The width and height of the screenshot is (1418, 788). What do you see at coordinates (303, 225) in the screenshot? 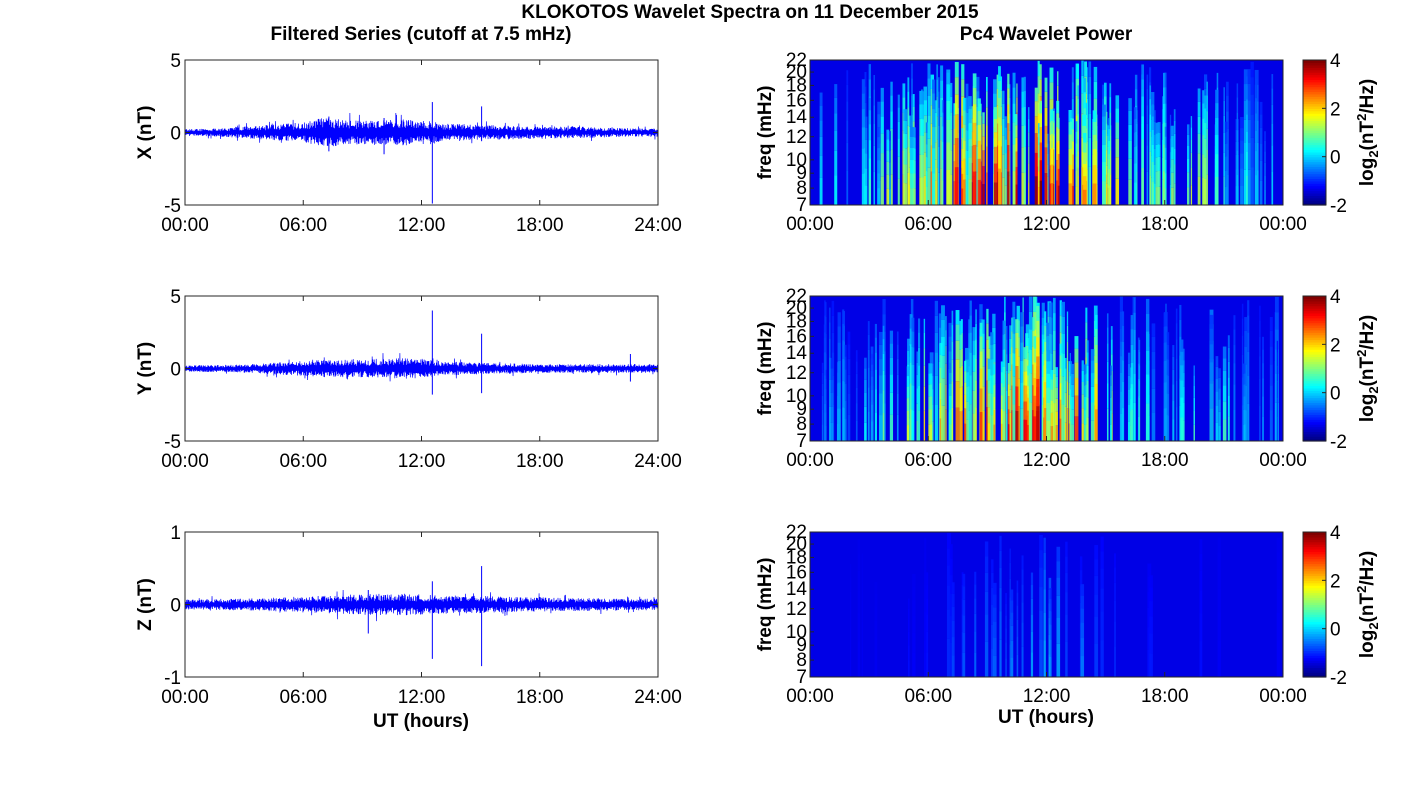
I see `x-tick-label: 06:00` at bounding box center [303, 225].